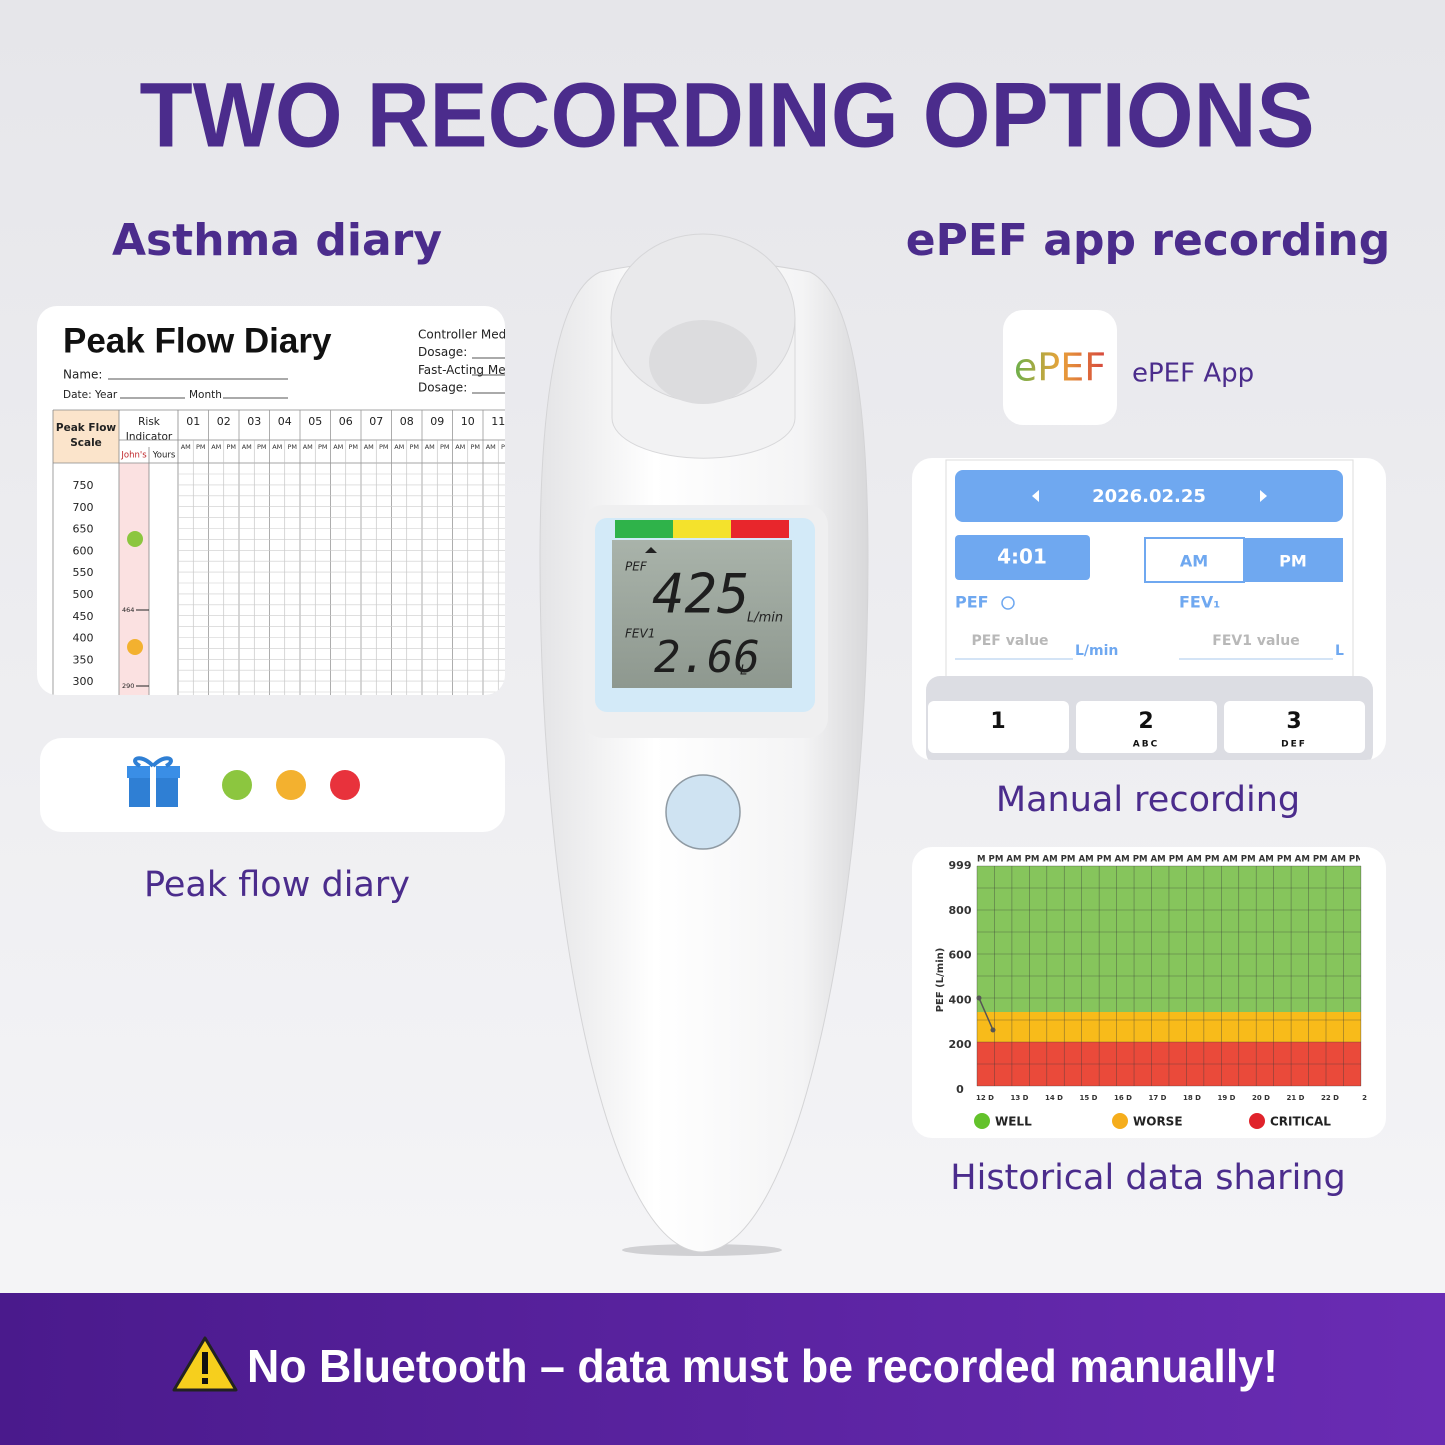  What do you see at coordinates (960, 1044) in the screenshot?
I see `history-y-tick: 200` at bounding box center [960, 1044].